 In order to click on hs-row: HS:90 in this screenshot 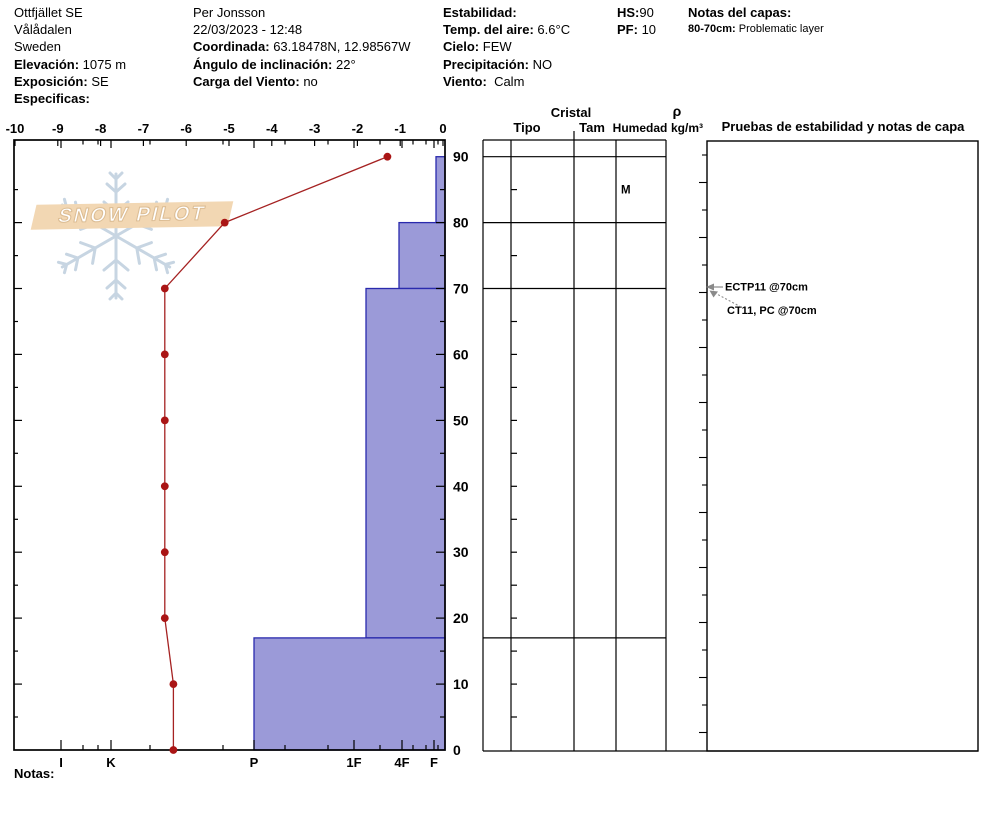, I will do `click(635, 12)`.